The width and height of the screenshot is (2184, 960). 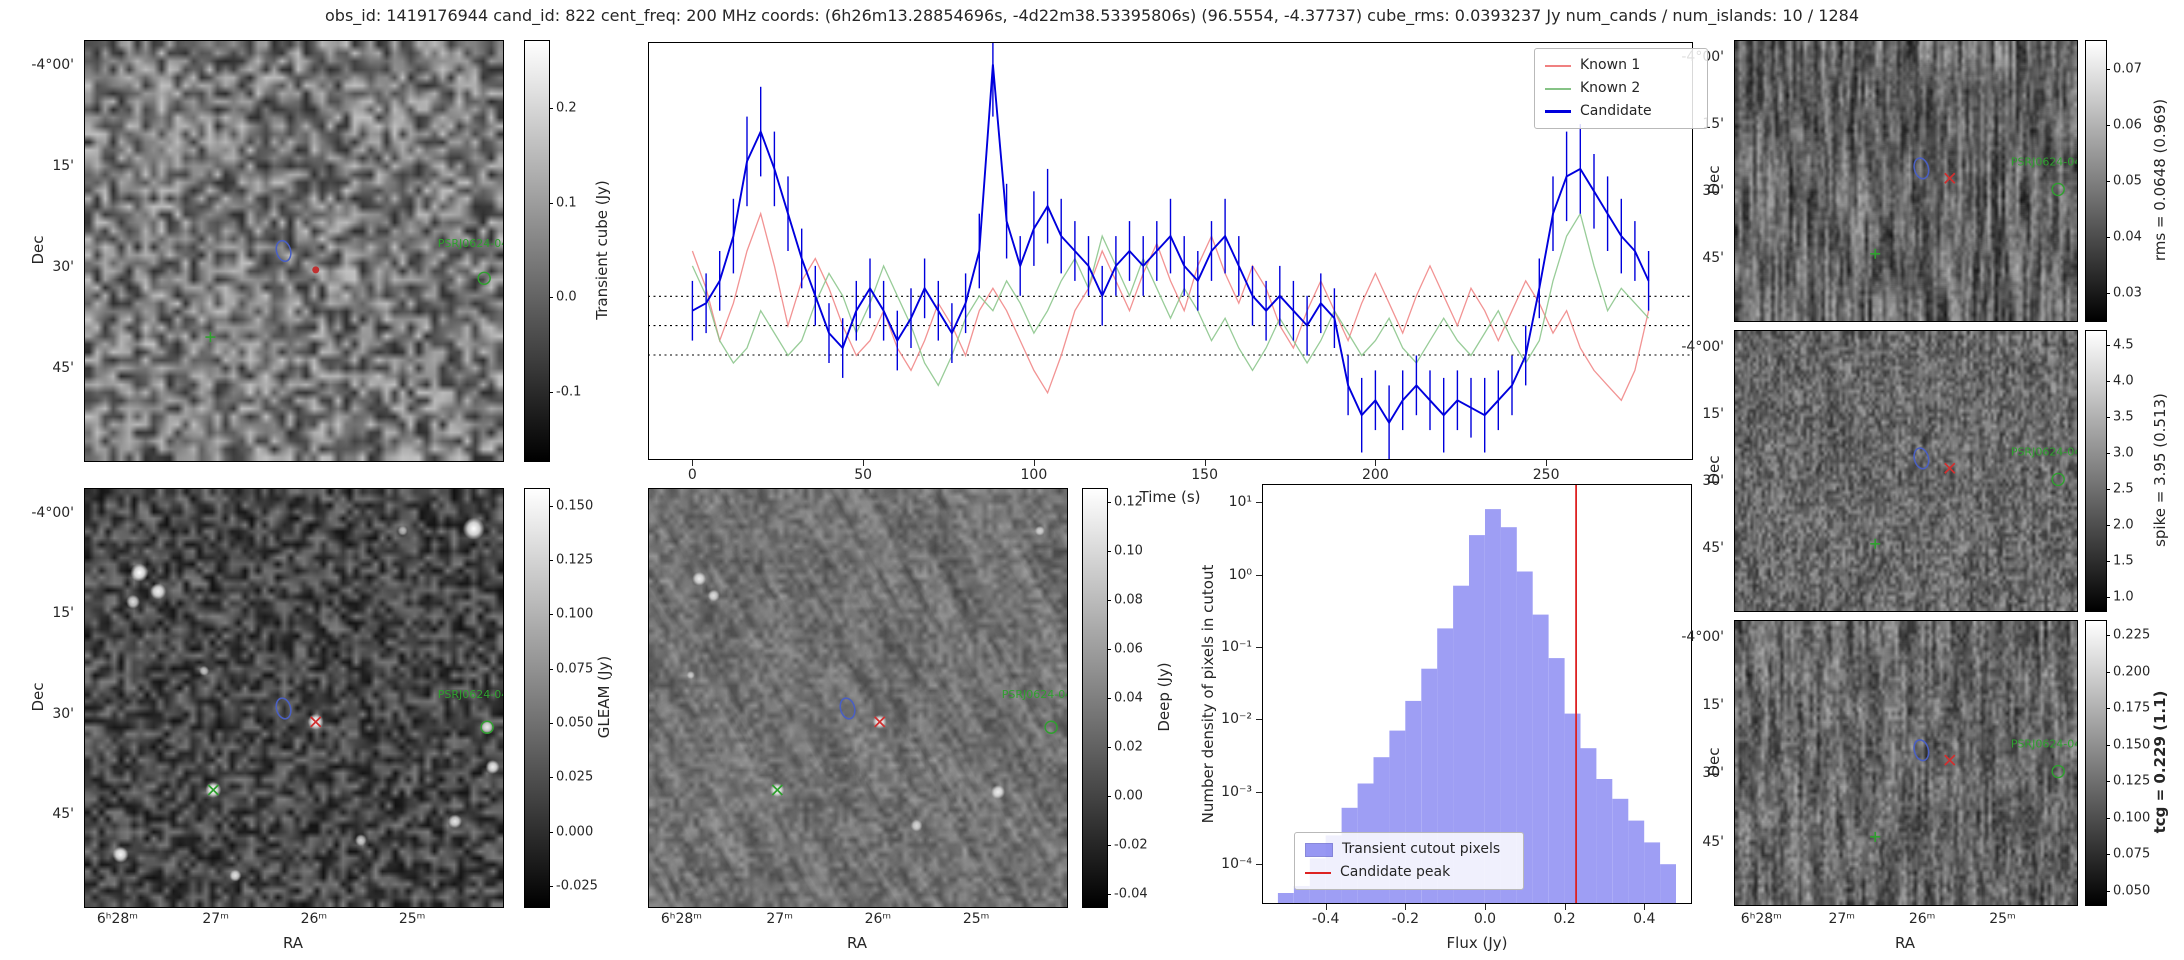 What do you see at coordinates (1236, 719) in the screenshot?
I see `y-tick-label: 10⁻²` at bounding box center [1236, 719].